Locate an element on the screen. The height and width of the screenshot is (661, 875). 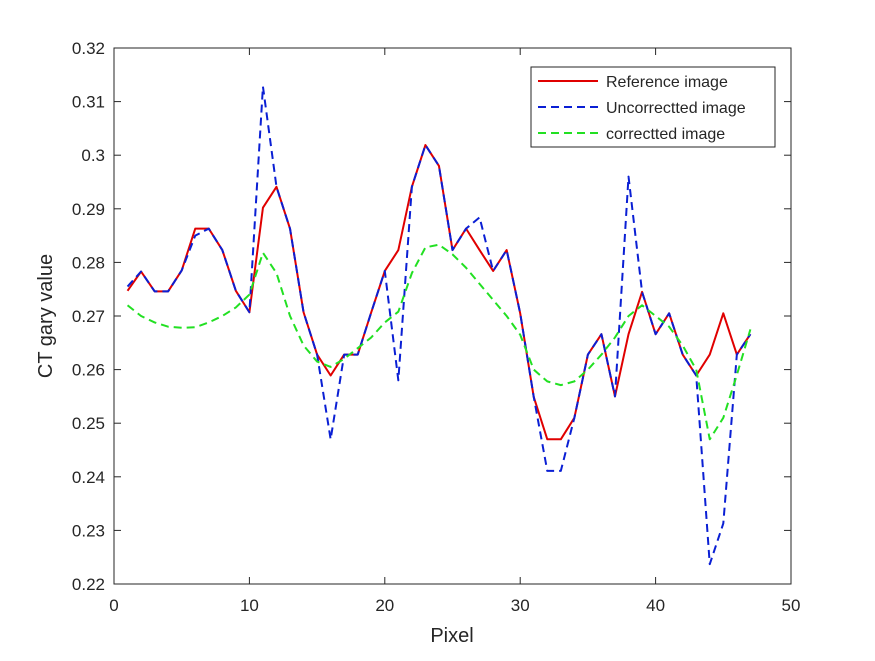
legend-label-uncorrected: Uncorrectted image is located at coordinates (676, 108).